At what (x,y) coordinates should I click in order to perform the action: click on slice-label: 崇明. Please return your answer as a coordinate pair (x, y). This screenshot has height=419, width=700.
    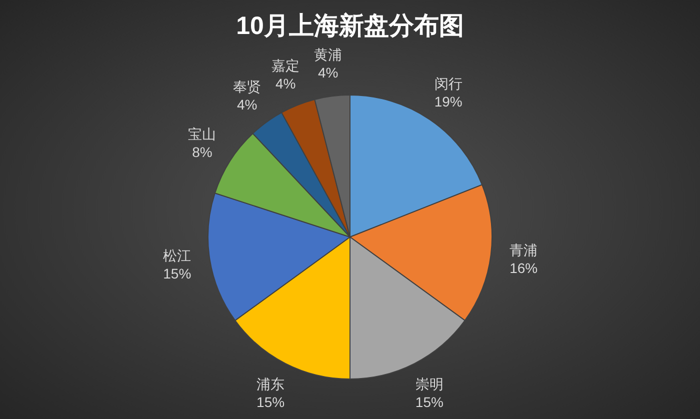
    Looking at the image, I should click on (429, 384).